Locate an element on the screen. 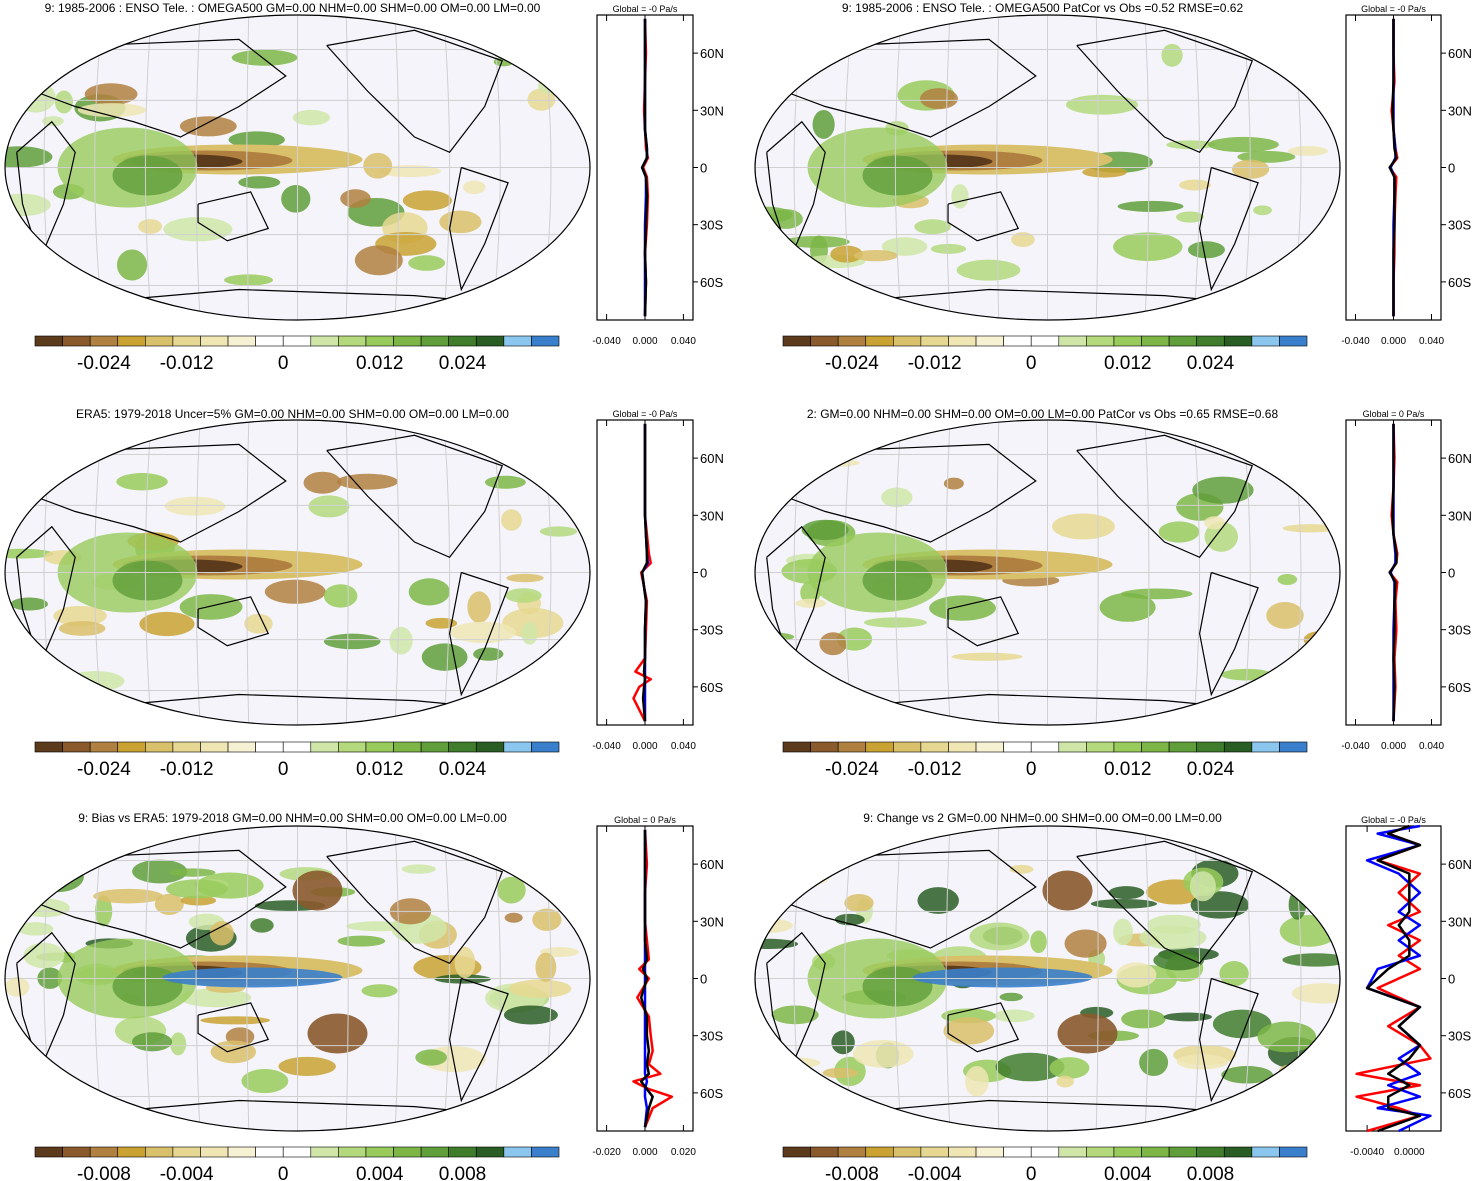  lat-tick-label: 30S is located at coordinates (1459, 225).